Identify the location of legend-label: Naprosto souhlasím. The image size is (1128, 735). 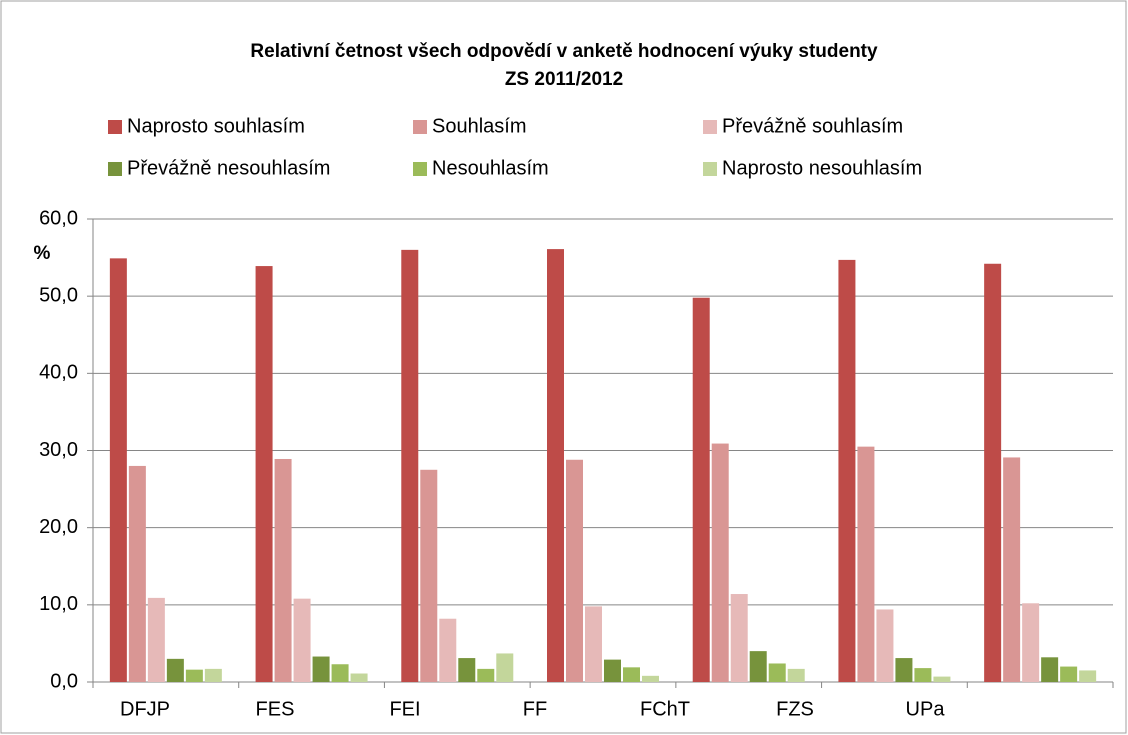
(216, 126).